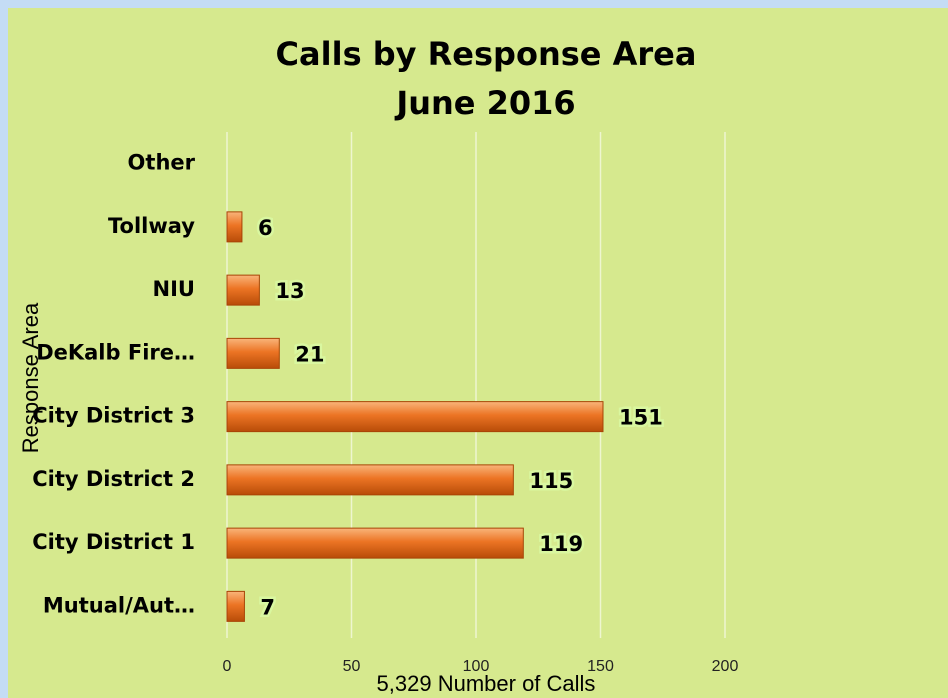 The image size is (948, 698). What do you see at coordinates (289, 291) in the screenshot?
I see `data-label: 13` at bounding box center [289, 291].